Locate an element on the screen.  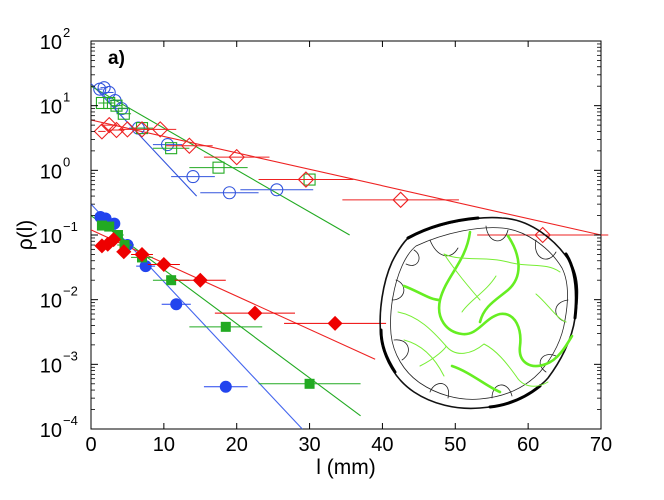
inset-crack-network is located at coordinates (479, 313).